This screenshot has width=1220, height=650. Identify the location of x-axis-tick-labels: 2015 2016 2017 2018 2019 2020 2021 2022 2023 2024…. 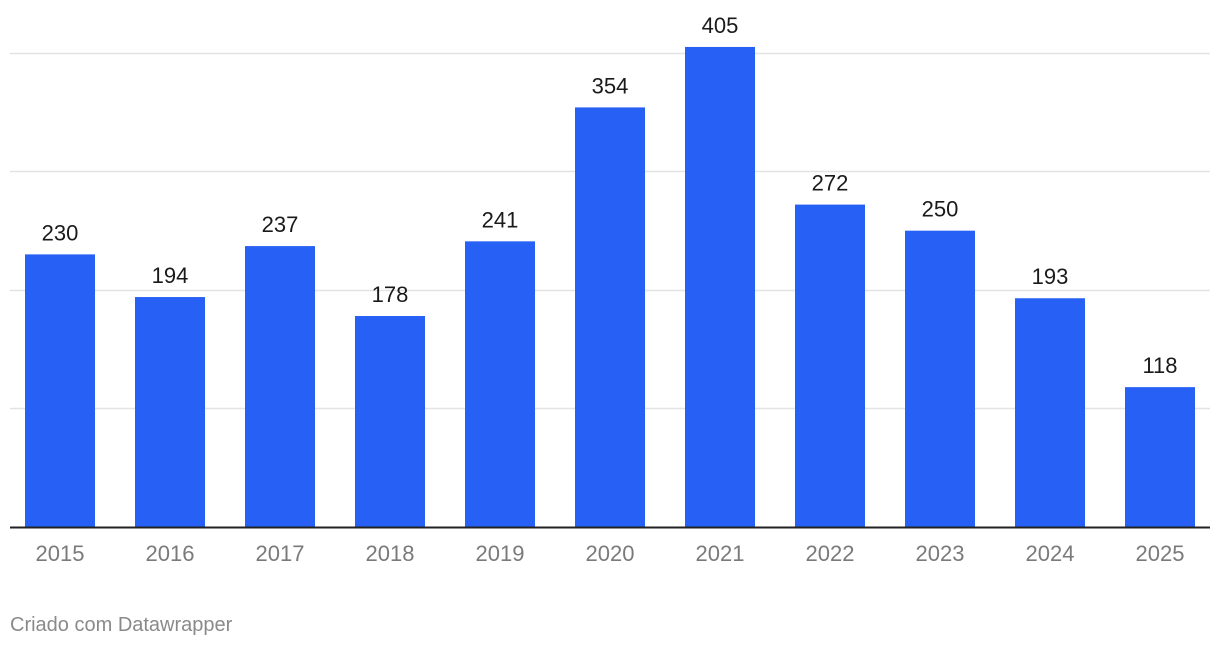
(610, 553).